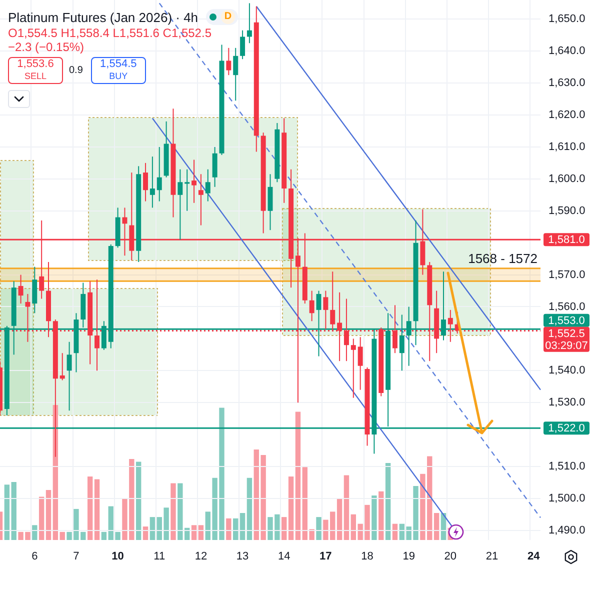 The width and height of the screenshot is (600, 600). Describe the element at coordinates (567, 530) in the screenshot. I see `y-tick-label: 1,490.0` at that location.